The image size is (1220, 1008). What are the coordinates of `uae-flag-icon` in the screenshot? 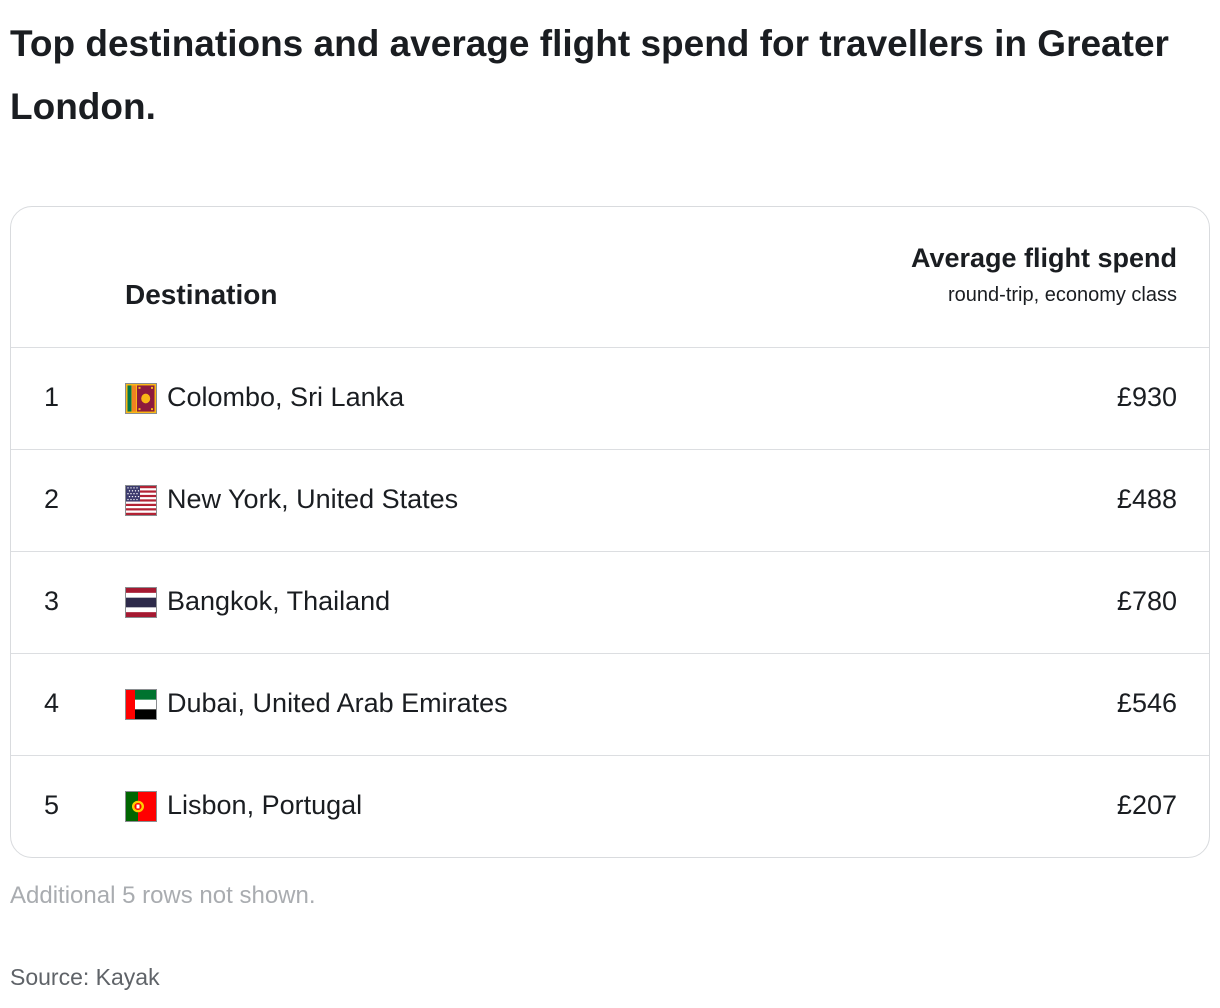 It's located at (141, 704).